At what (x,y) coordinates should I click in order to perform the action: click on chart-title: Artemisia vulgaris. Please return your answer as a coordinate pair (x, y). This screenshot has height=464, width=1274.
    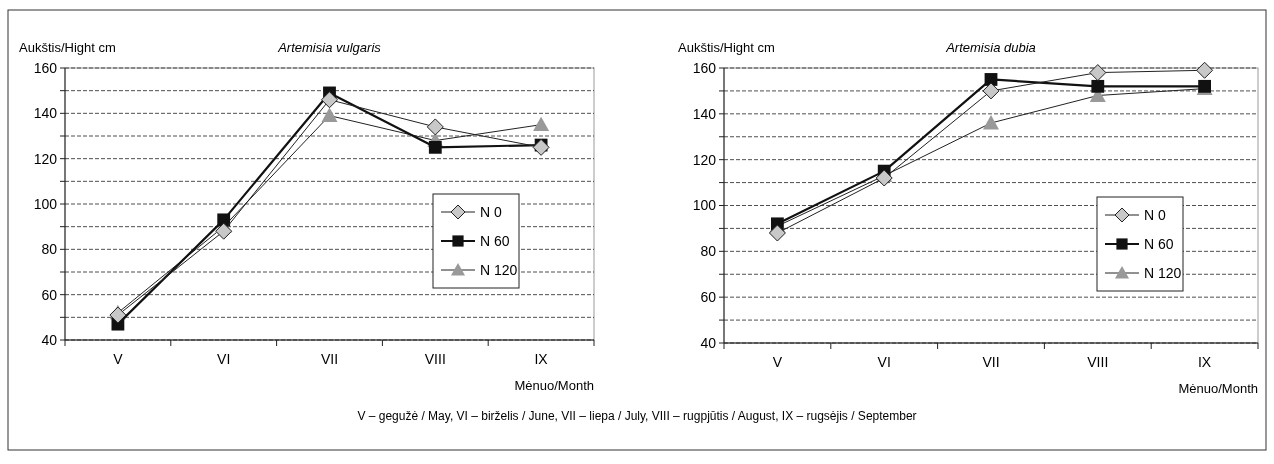
    Looking at the image, I should click on (329, 47).